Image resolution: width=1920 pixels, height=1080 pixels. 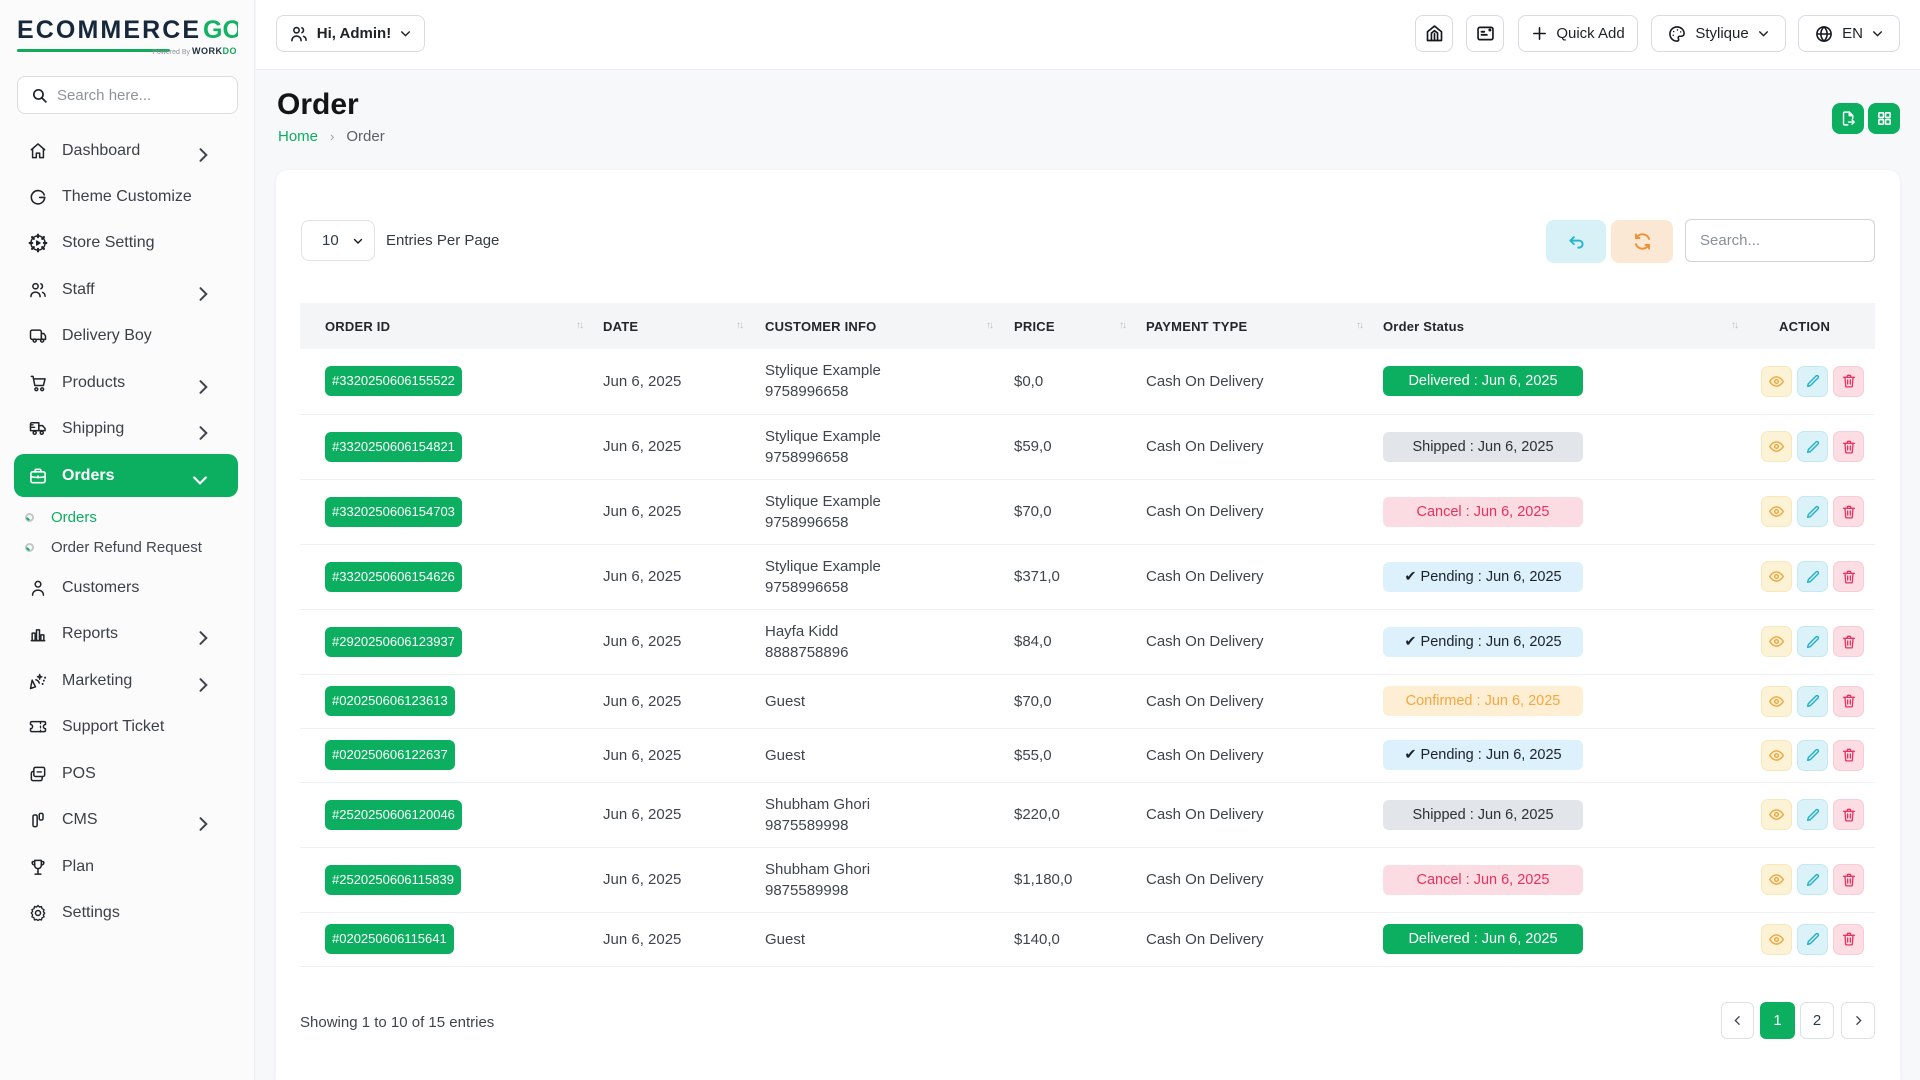 What do you see at coordinates (220, 30) in the screenshot?
I see `svg-text: GO` at bounding box center [220, 30].